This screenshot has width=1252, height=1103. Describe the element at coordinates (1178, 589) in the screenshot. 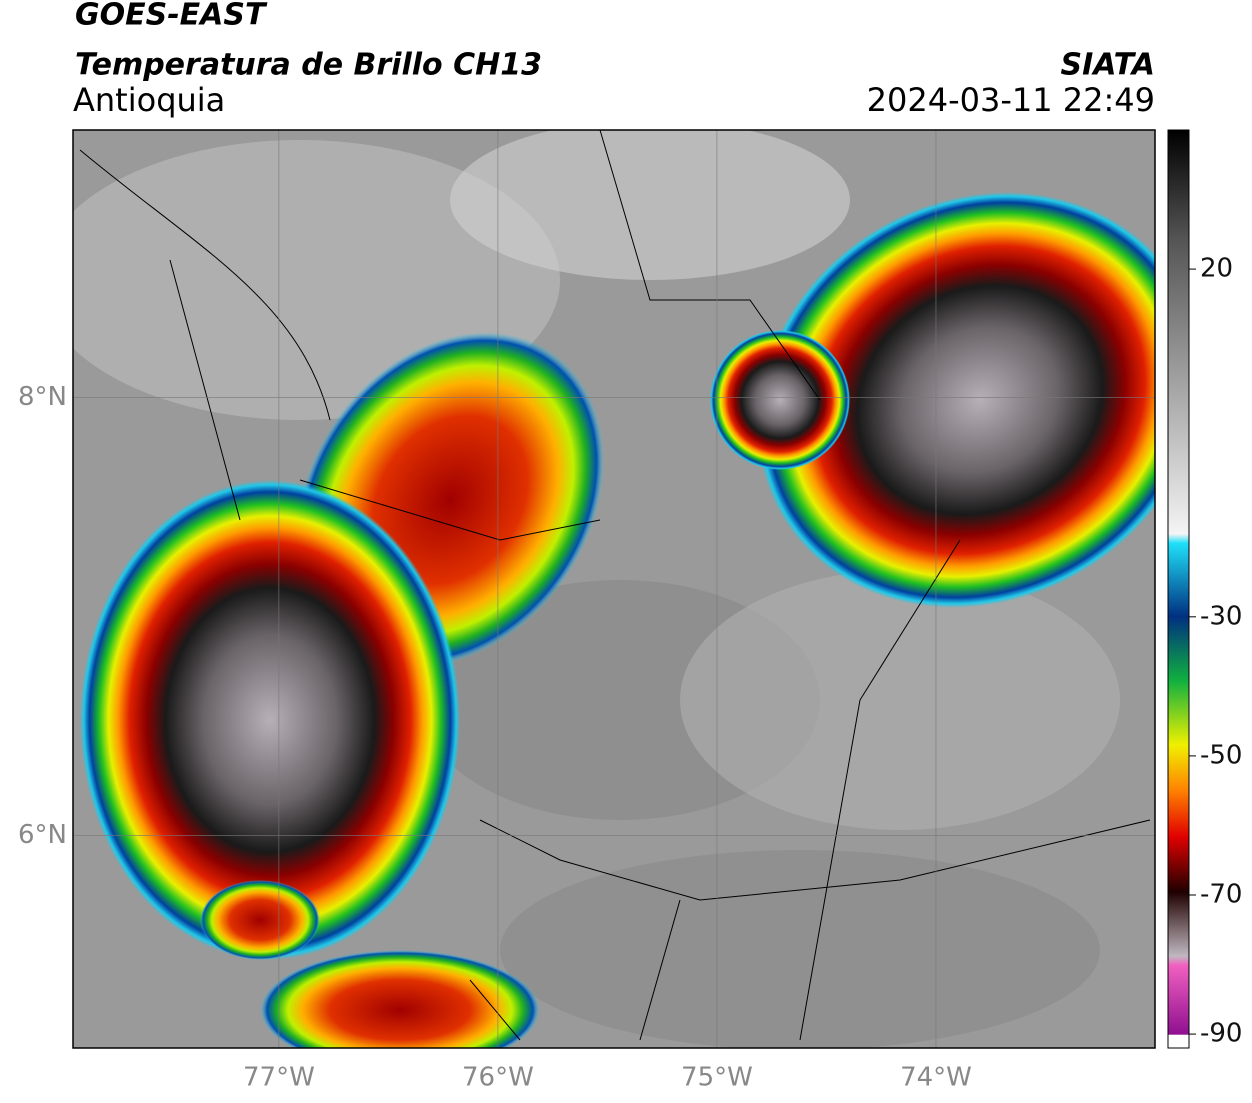

I see `colorbar` at that location.